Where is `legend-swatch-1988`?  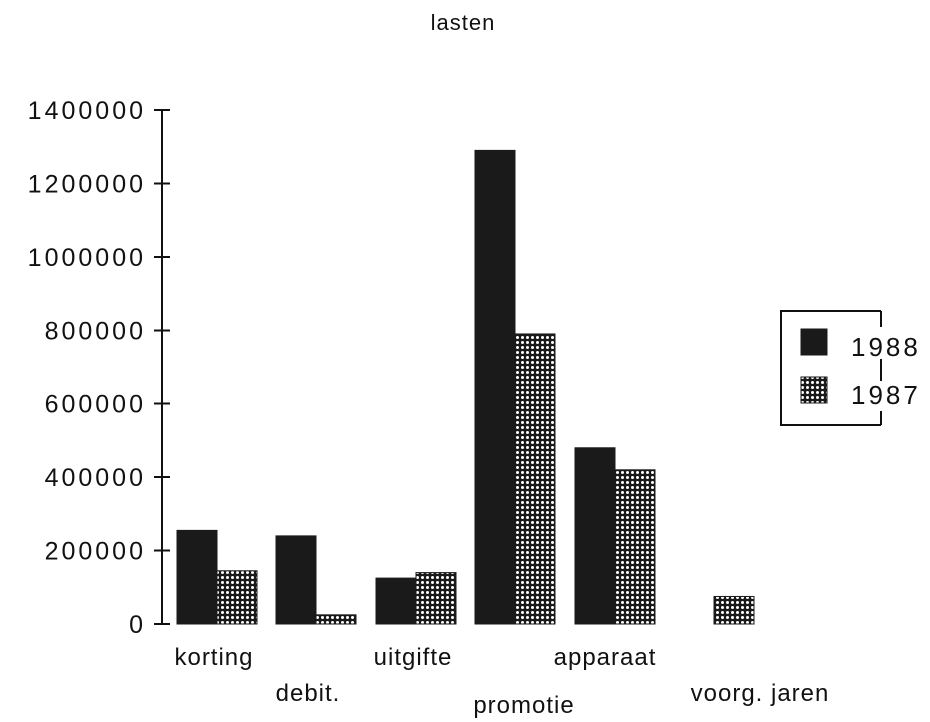 legend-swatch-1988 is located at coordinates (814, 342).